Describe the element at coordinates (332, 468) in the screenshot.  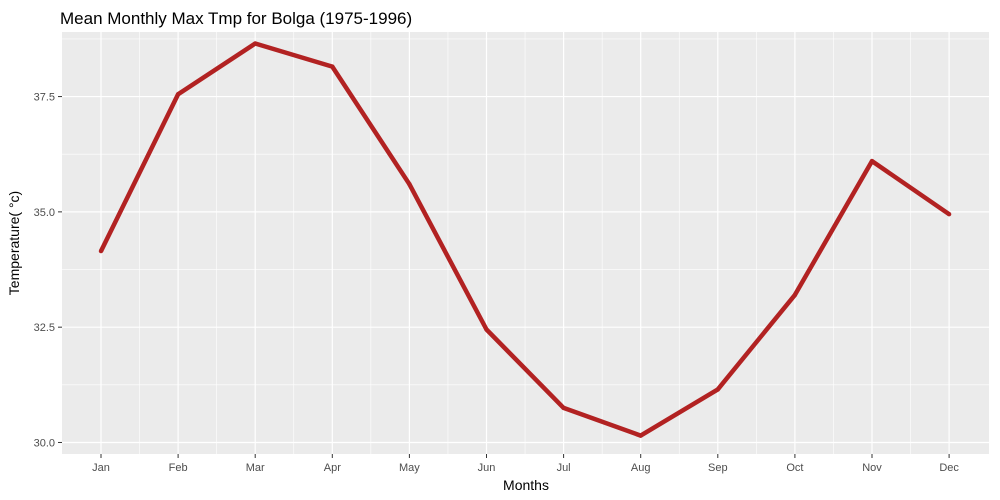
I see `x-tick-label: Apr` at that location.